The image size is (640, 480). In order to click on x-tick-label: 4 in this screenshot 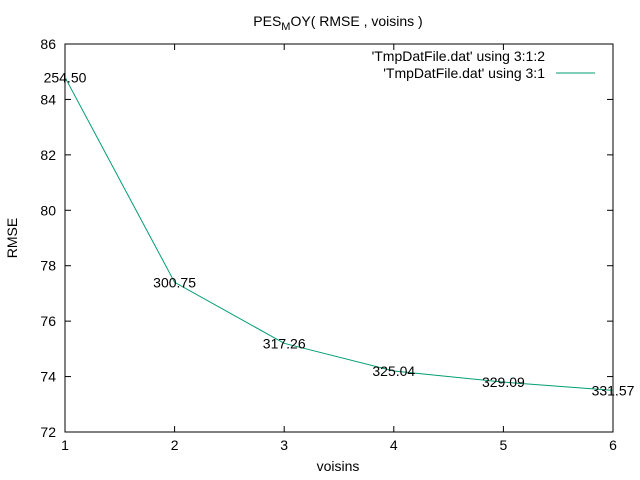, I will do `click(394, 445)`.